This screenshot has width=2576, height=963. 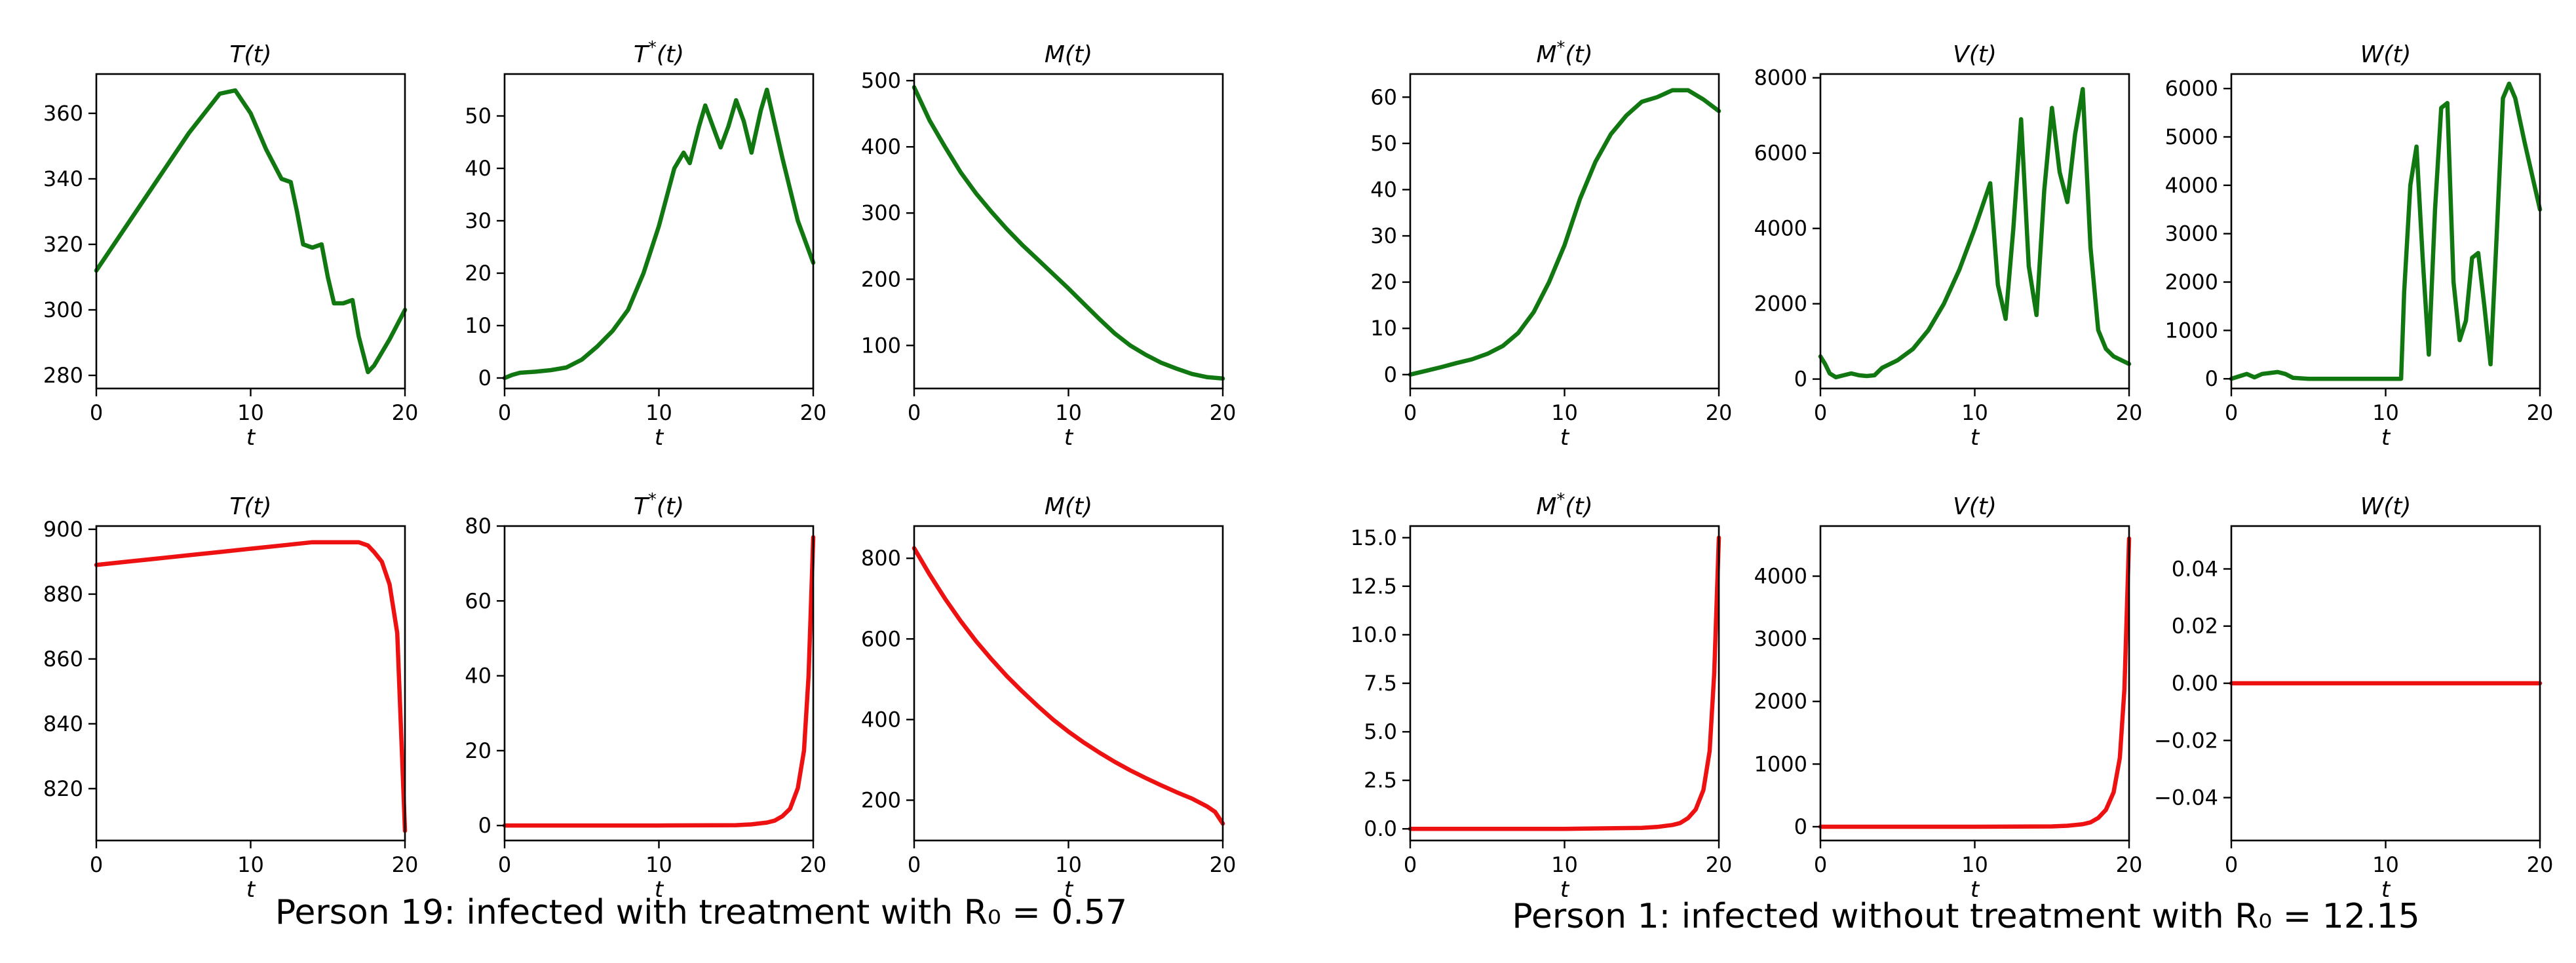 I want to click on subplot-4: 0 10 20 0 10 20 30 40 50 60 t M*(t), so click(x=1551, y=244).